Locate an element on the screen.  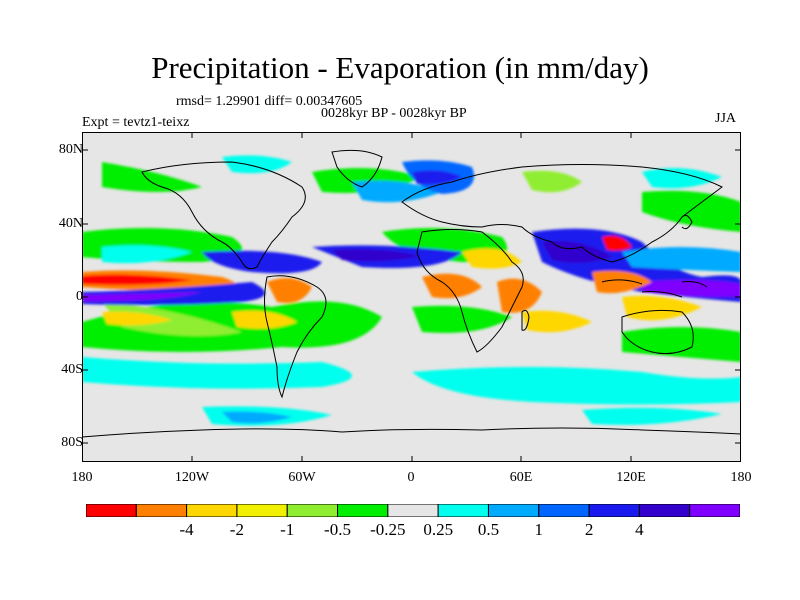
lat-label-80s: 80S is located at coordinates (72, 442).